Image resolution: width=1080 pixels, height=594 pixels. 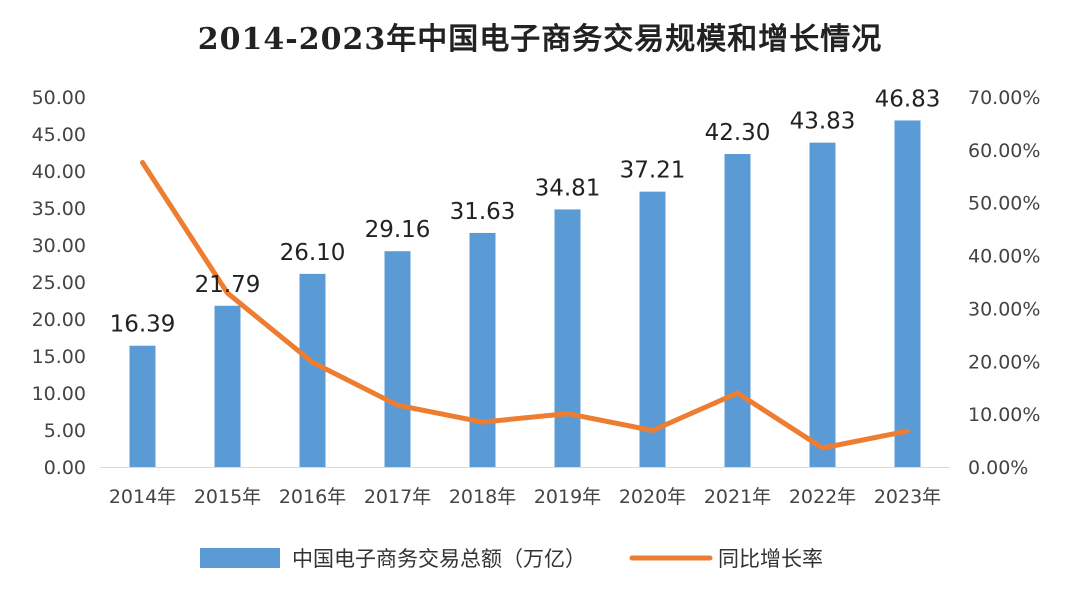 What do you see at coordinates (568, 188) in the screenshot?
I see `data-label: 34.81` at bounding box center [568, 188].